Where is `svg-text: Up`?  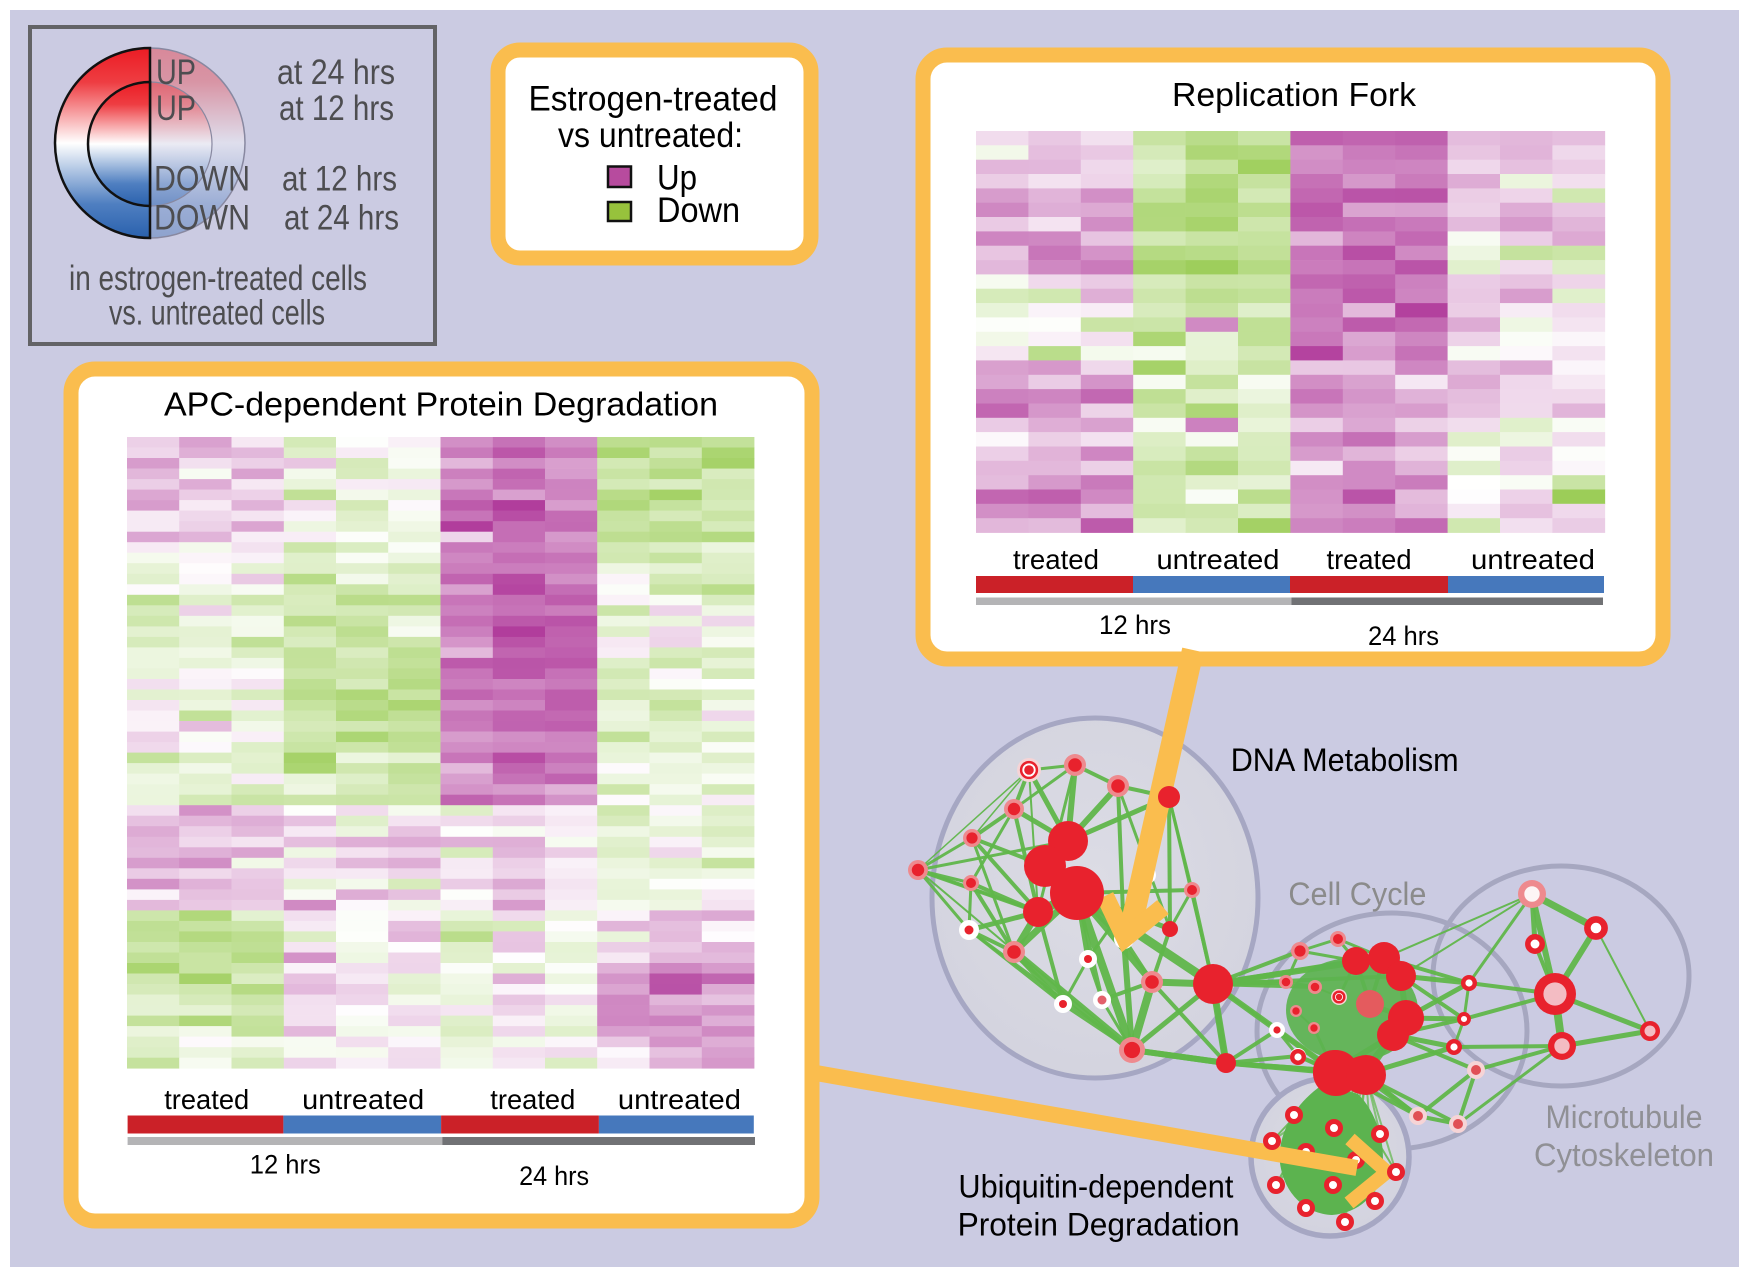
svg-text: Up is located at coordinates (677, 177).